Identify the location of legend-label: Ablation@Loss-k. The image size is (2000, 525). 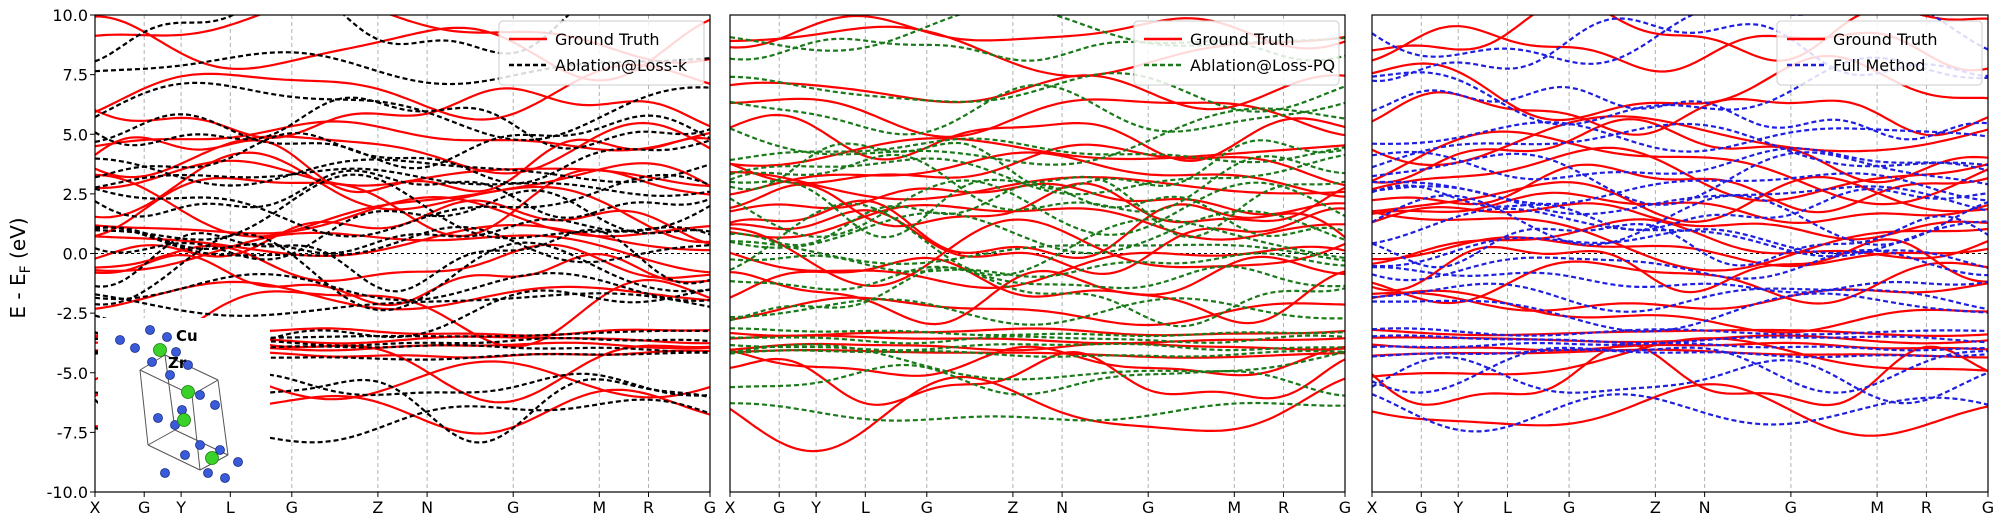
(621, 65).